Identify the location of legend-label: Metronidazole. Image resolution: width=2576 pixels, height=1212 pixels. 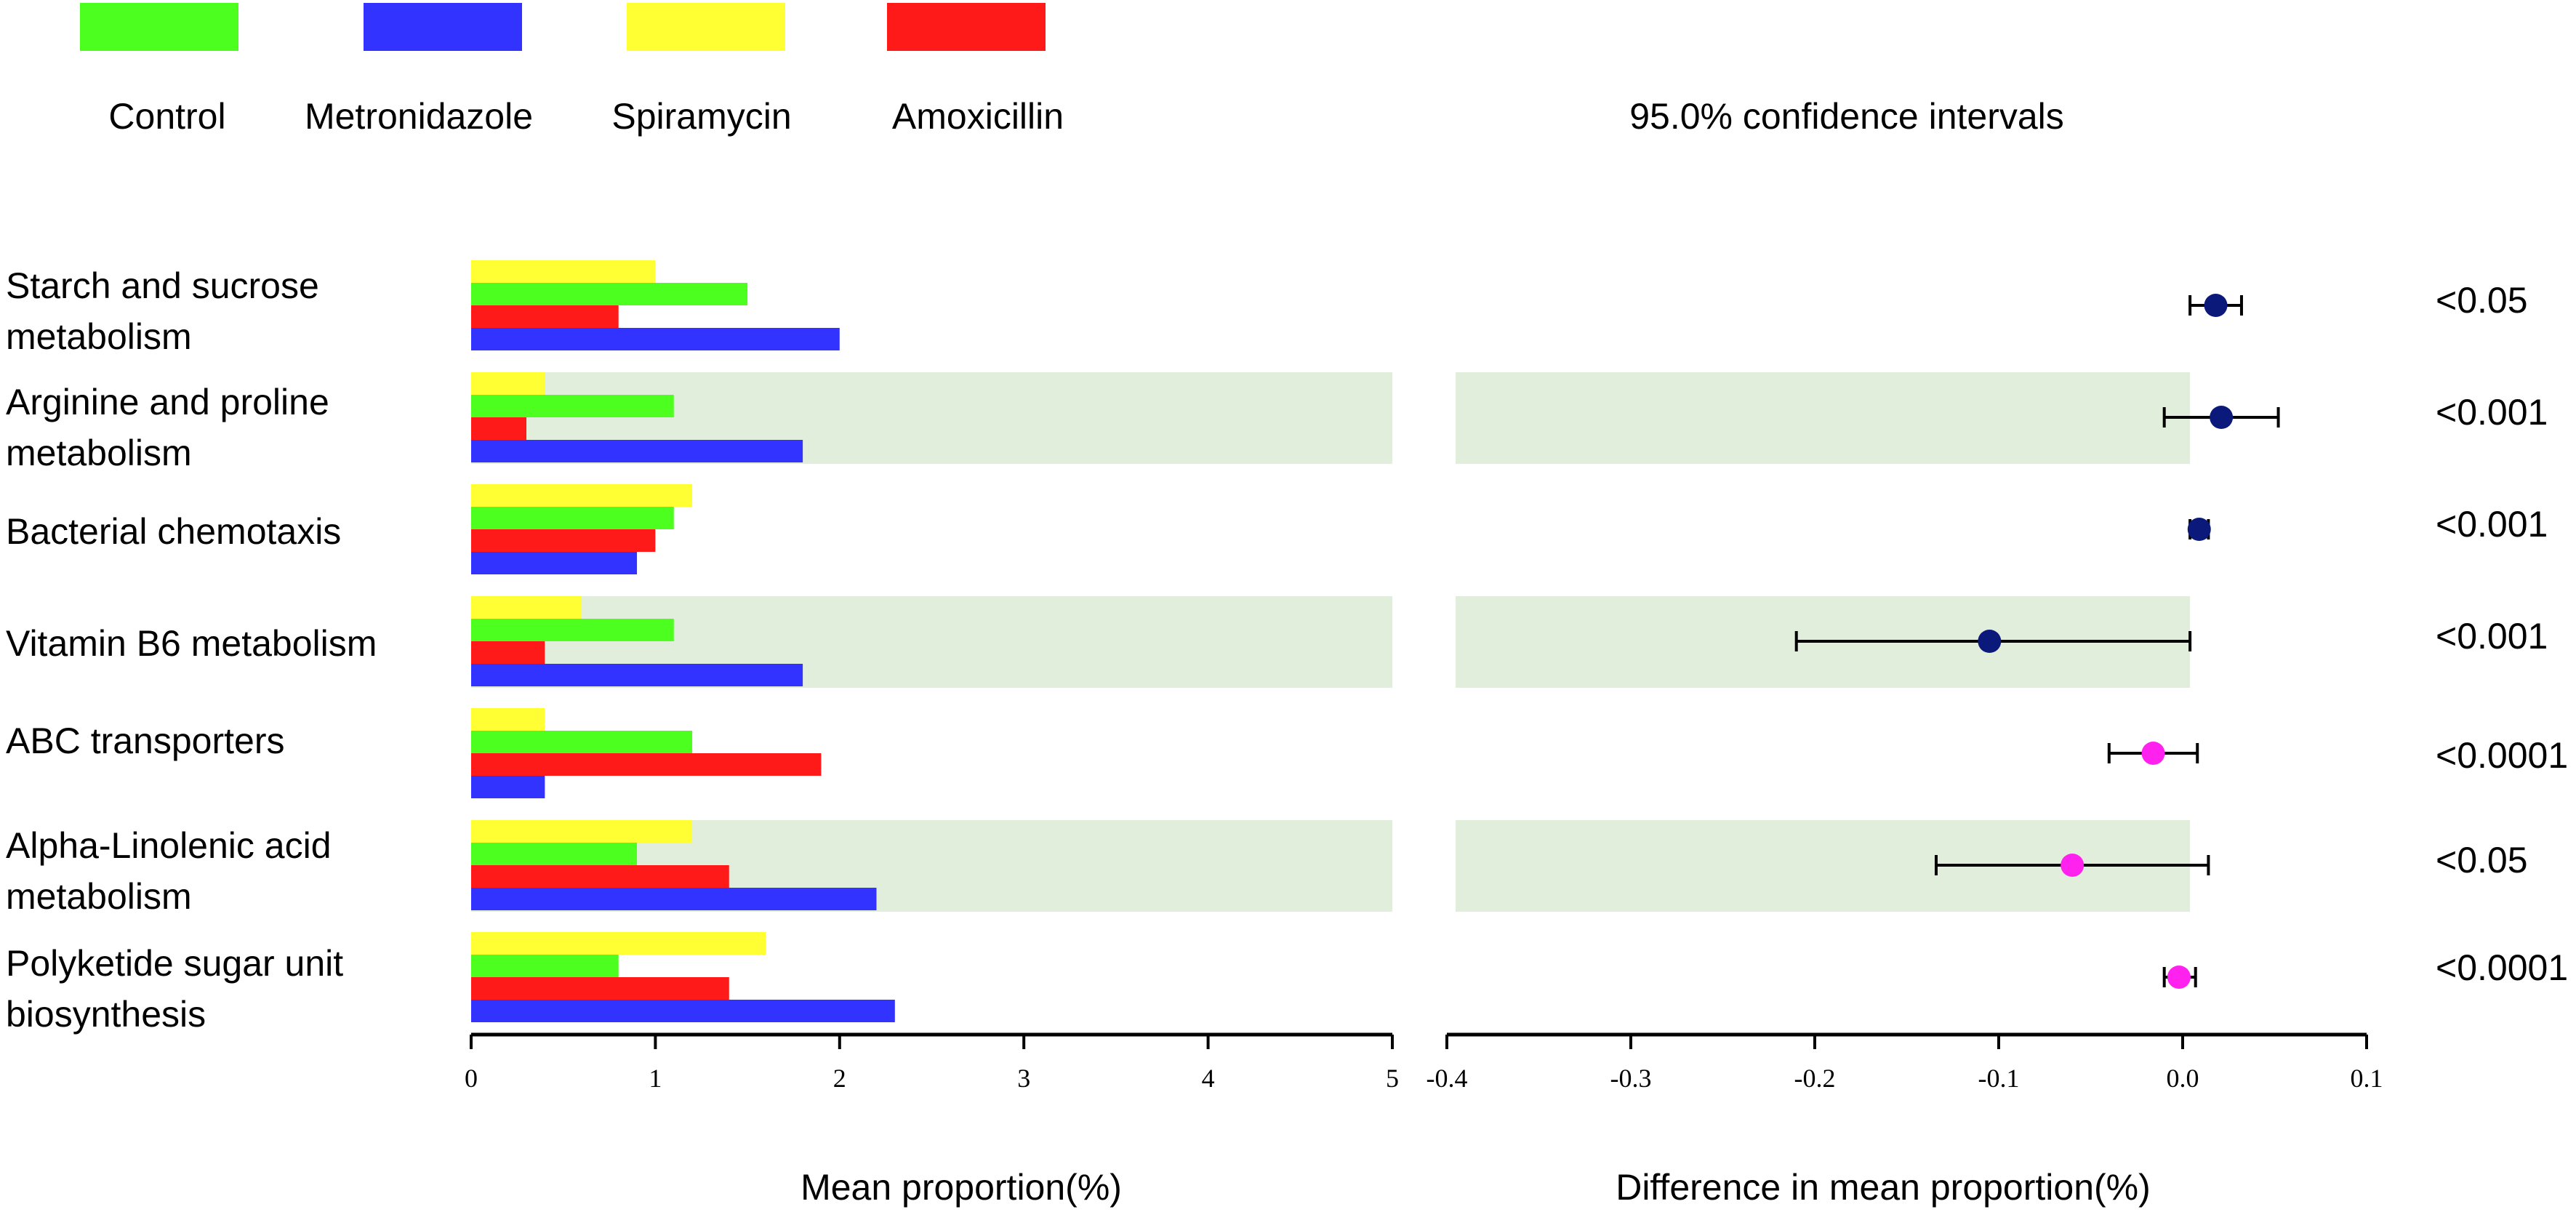
(419, 116).